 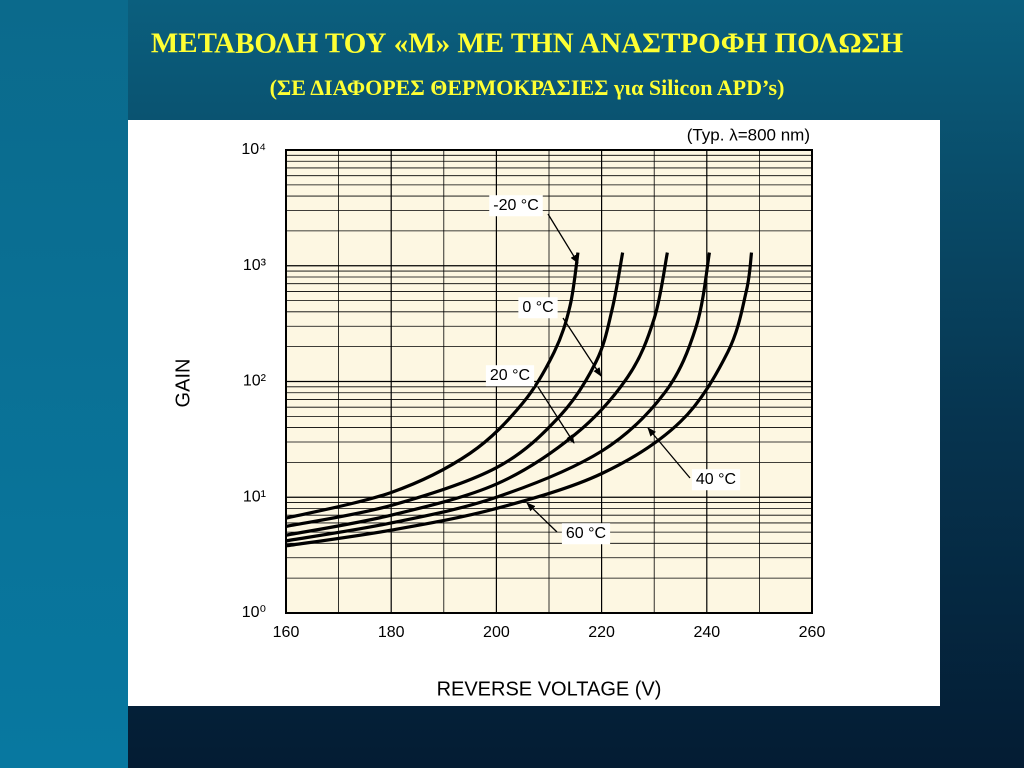 I want to click on x-tick-label: 260, so click(x=812, y=632).